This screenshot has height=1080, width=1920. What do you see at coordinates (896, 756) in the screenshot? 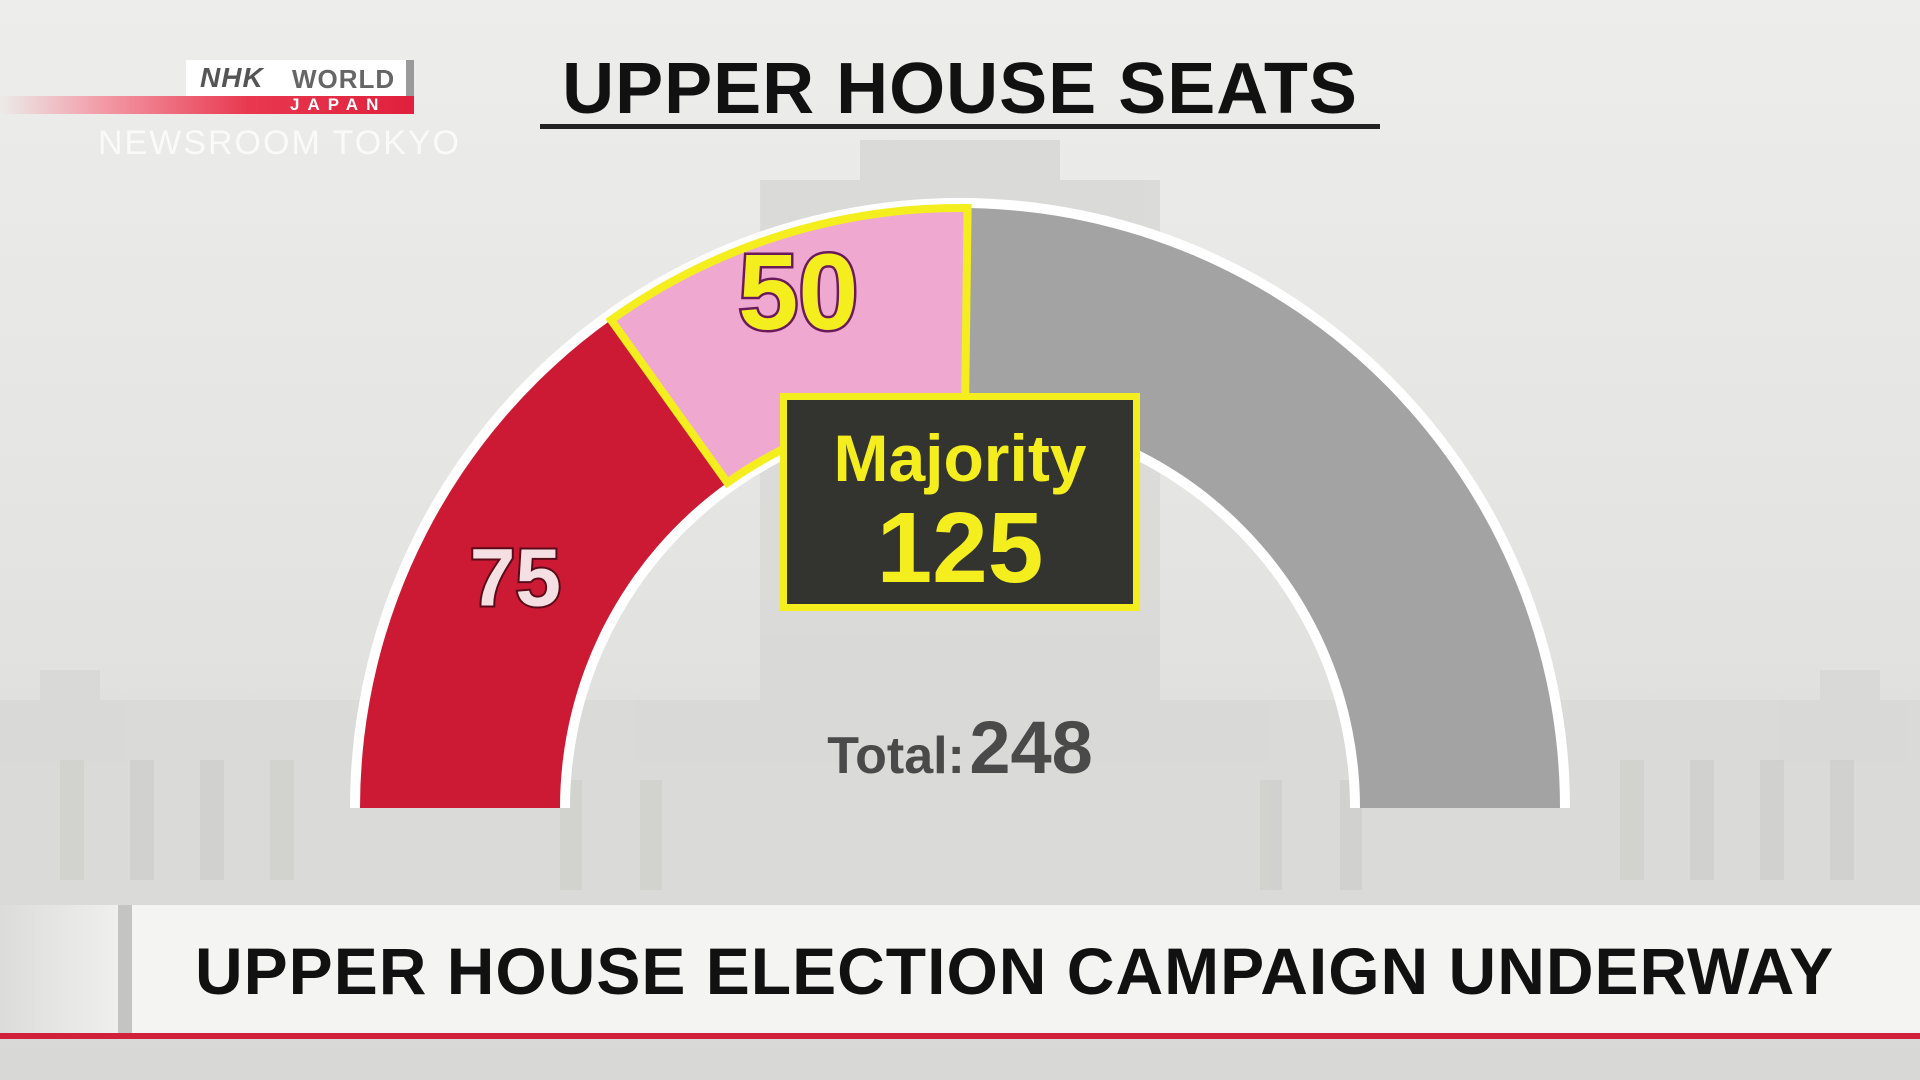
I see `total-label: Total:` at bounding box center [896, 756].